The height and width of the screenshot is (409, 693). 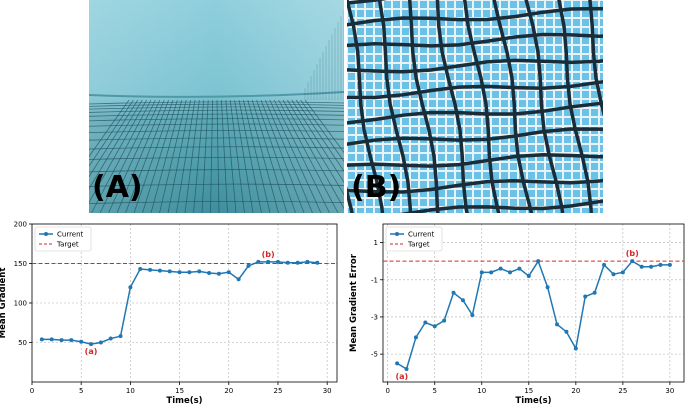 What do you see at coordinates (4, 303) in the screenshot?
I see `y-axis-label: Mean Gradient` at bounding box center [4, 303].